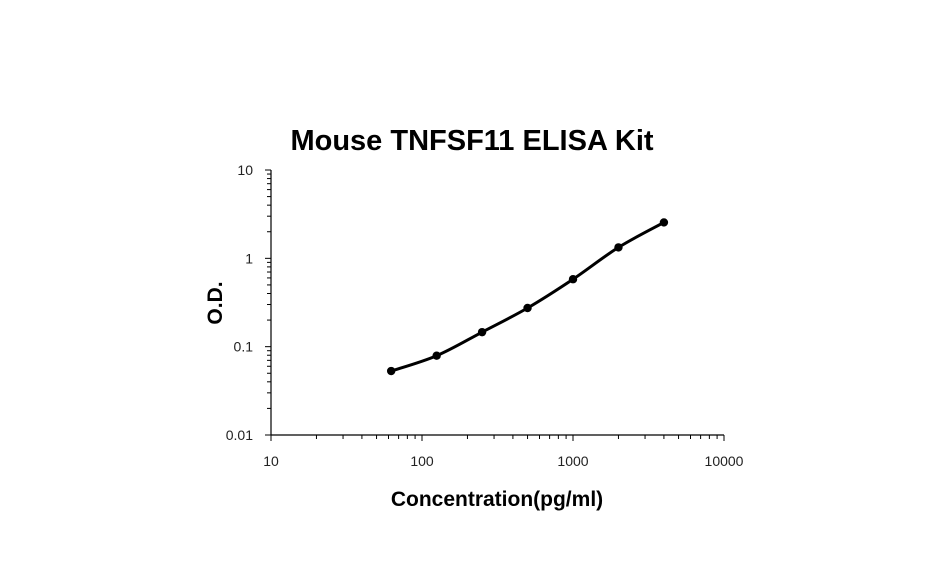  Describe the element at coordinates (724, 461) in the screenshot. I see `x-tick-label: 10000` at that location.